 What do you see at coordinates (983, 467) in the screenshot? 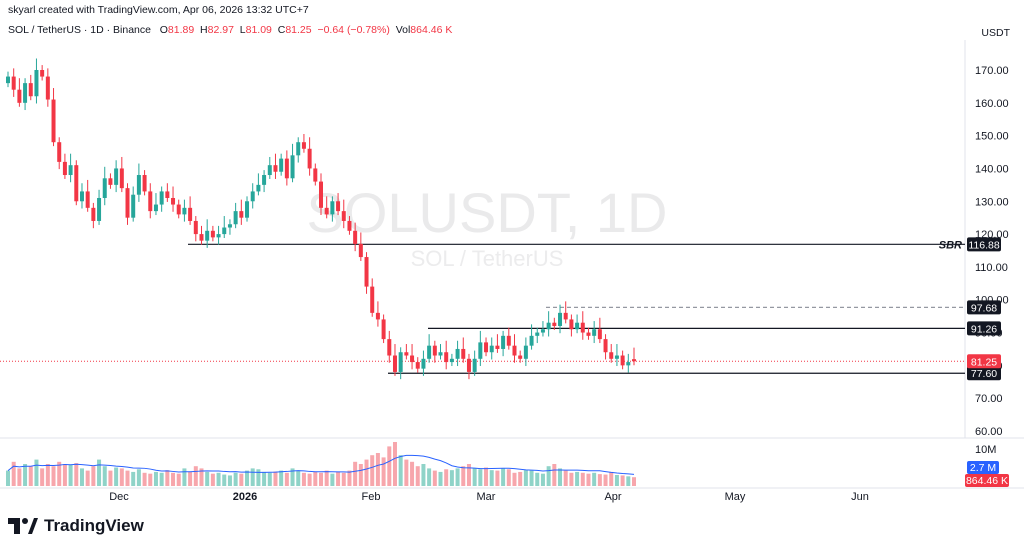
I see `volume-ma-tag-bg` at bounding box center [983, 467].